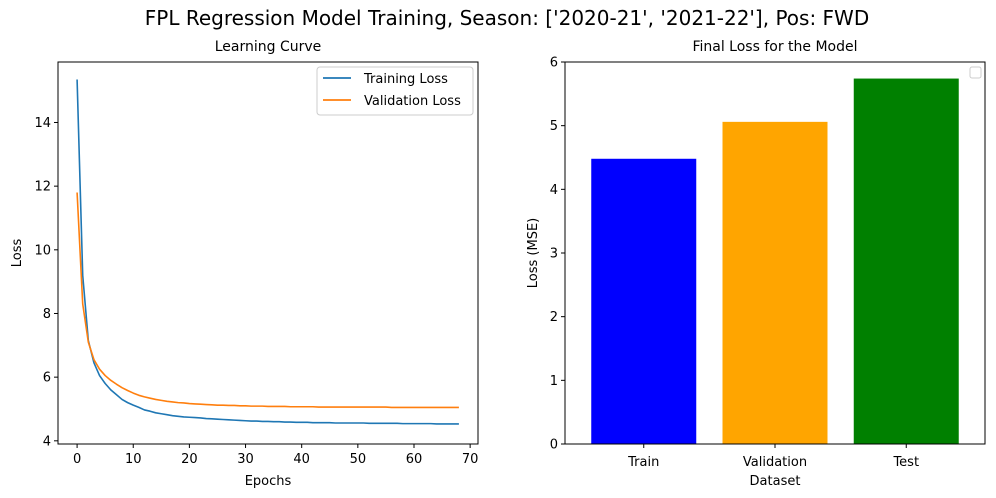 This screenshot has width=996, height=498. What do you see at coordinates (643, 462) in the screenshot?
I see `x-tick-label-train: Train` at bounding box center [643, 462].